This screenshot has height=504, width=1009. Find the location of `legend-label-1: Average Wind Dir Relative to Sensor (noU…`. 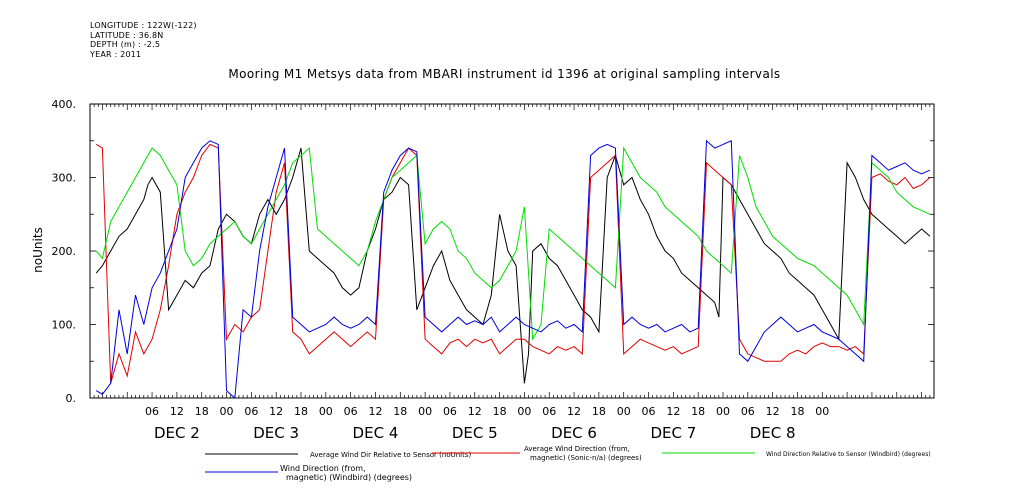

legend-label-1: Average Wind Dir Relative to Sensor (noU… is located at coordinates (390, 455).